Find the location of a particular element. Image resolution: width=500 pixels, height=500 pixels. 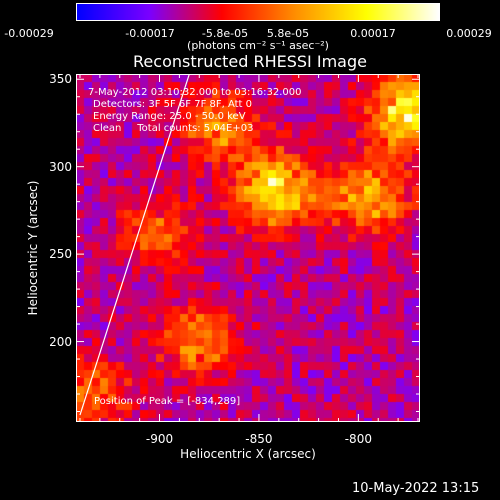

colorbar-tick-label: -5.8e-05 is located at coordinates (225, 33).